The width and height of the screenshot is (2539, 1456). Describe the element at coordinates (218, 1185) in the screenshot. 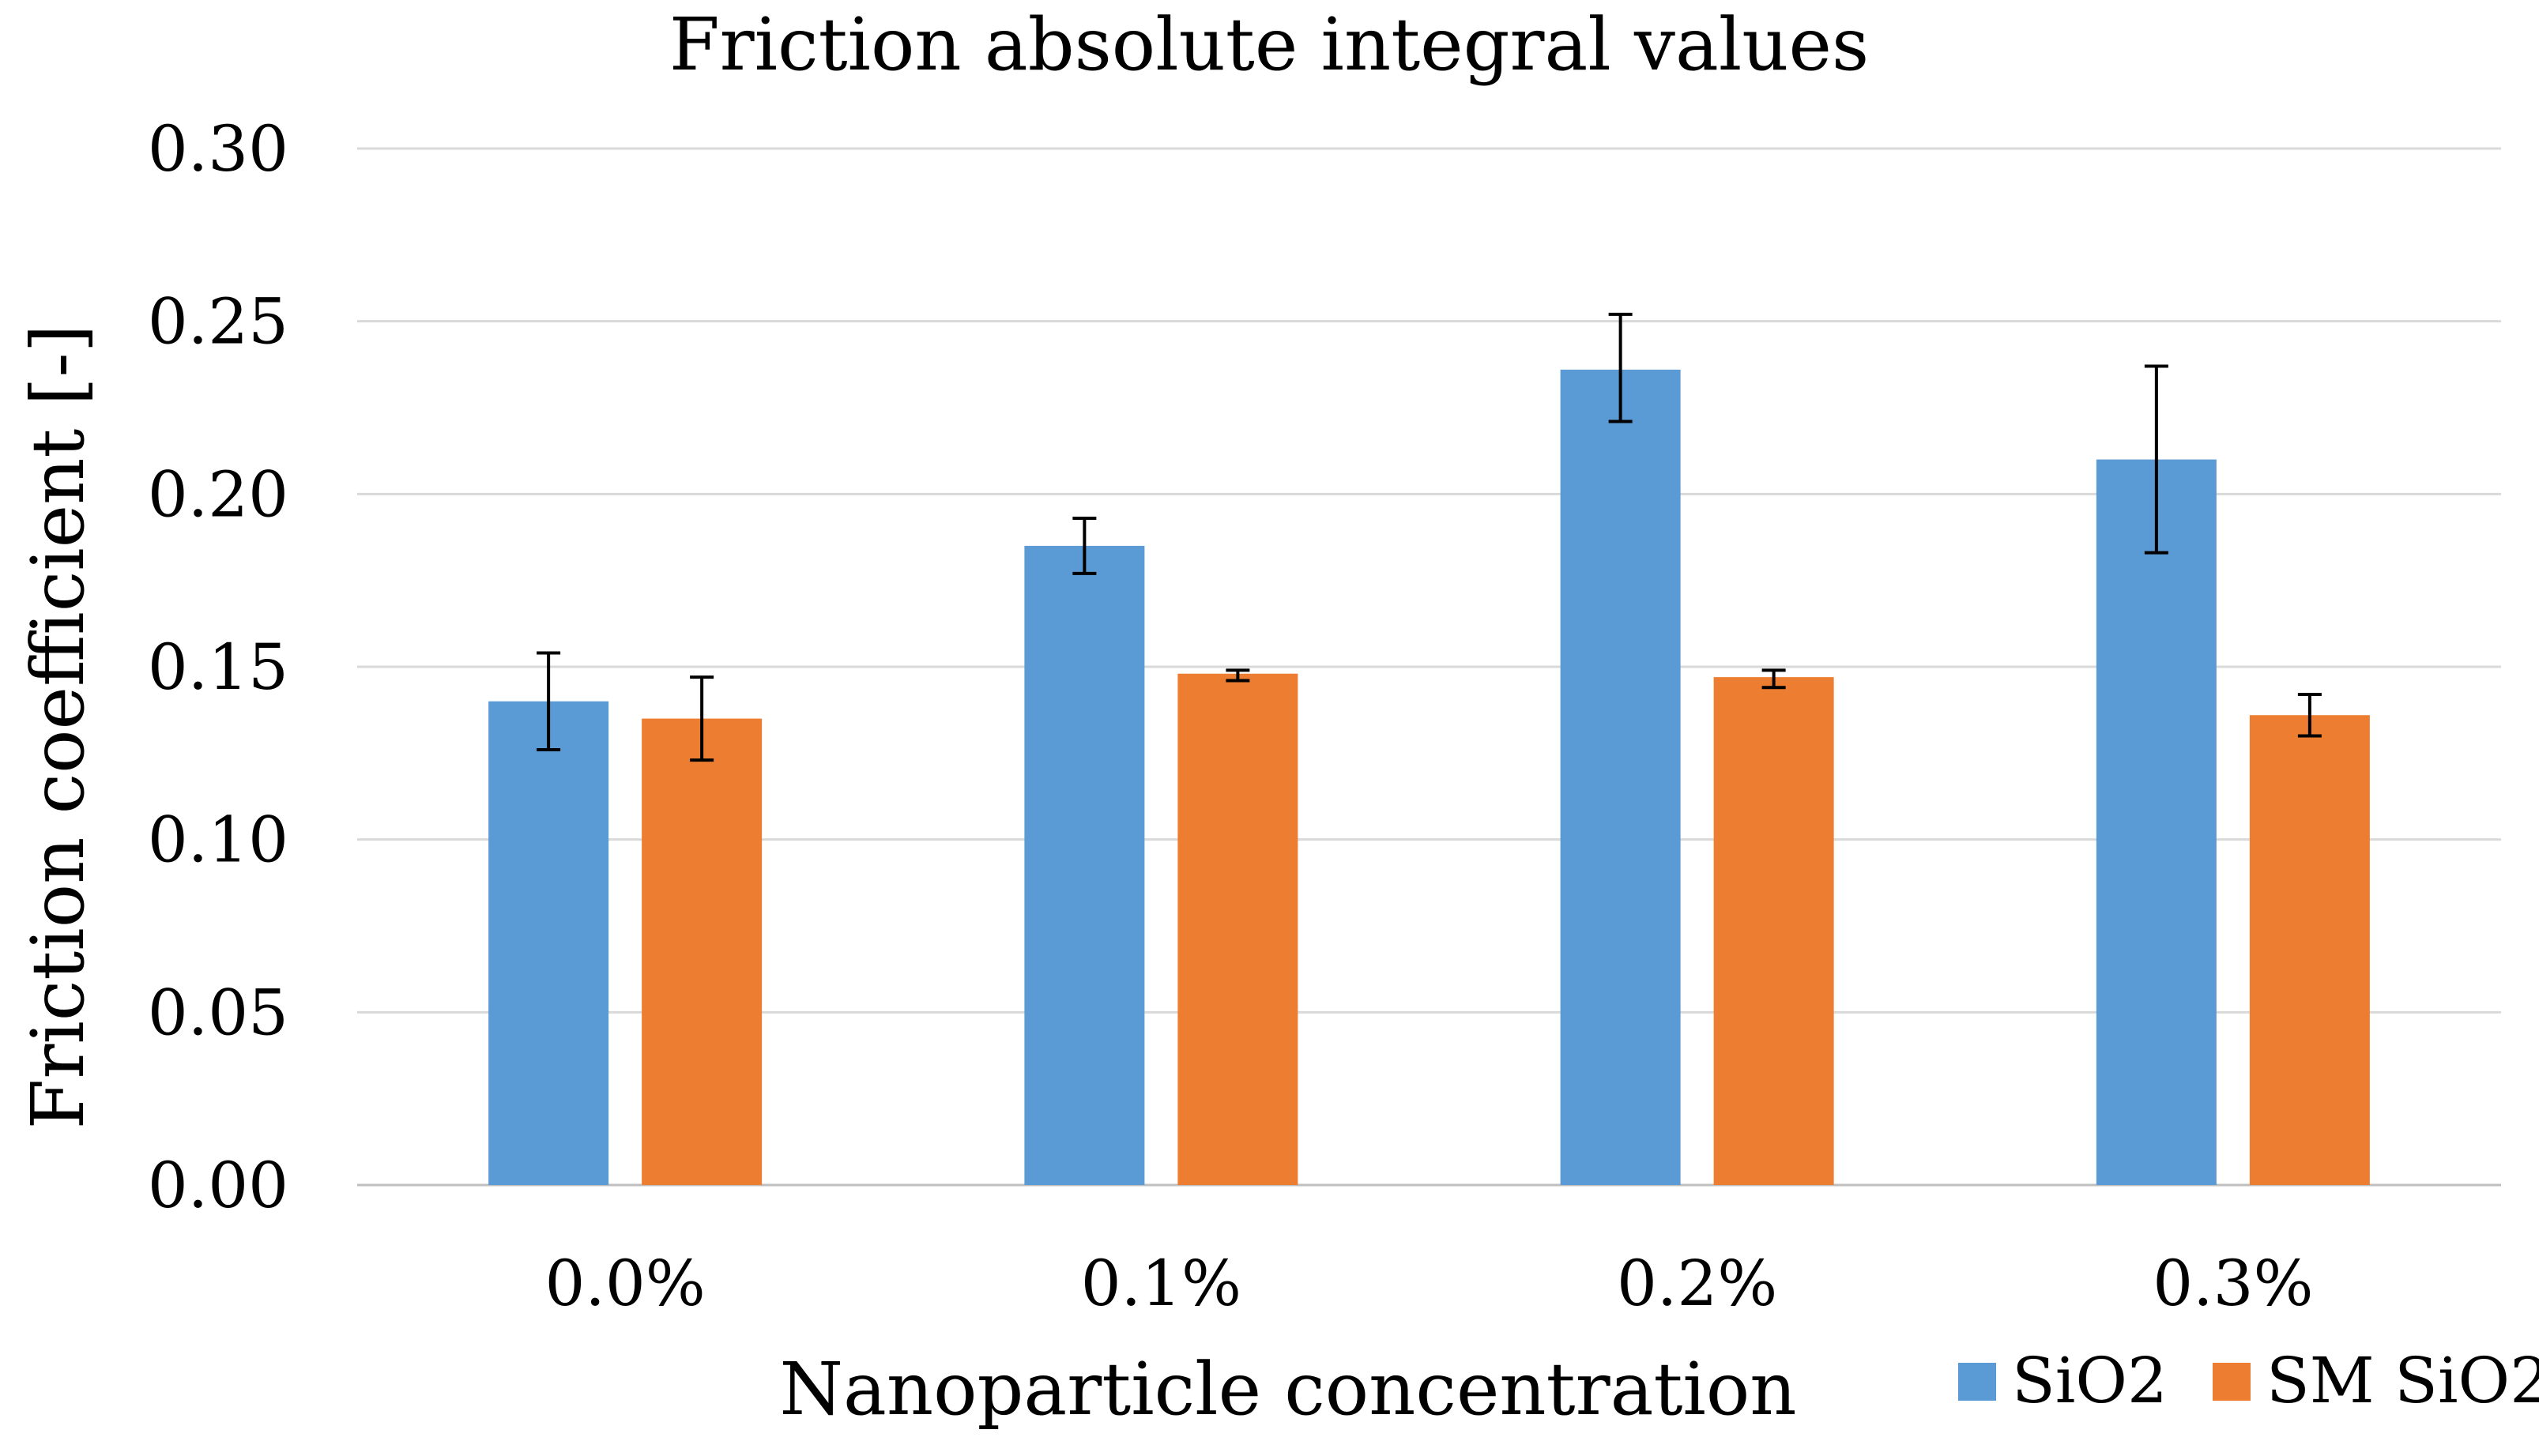

I see `y-tick-label: 0.00` at that location.